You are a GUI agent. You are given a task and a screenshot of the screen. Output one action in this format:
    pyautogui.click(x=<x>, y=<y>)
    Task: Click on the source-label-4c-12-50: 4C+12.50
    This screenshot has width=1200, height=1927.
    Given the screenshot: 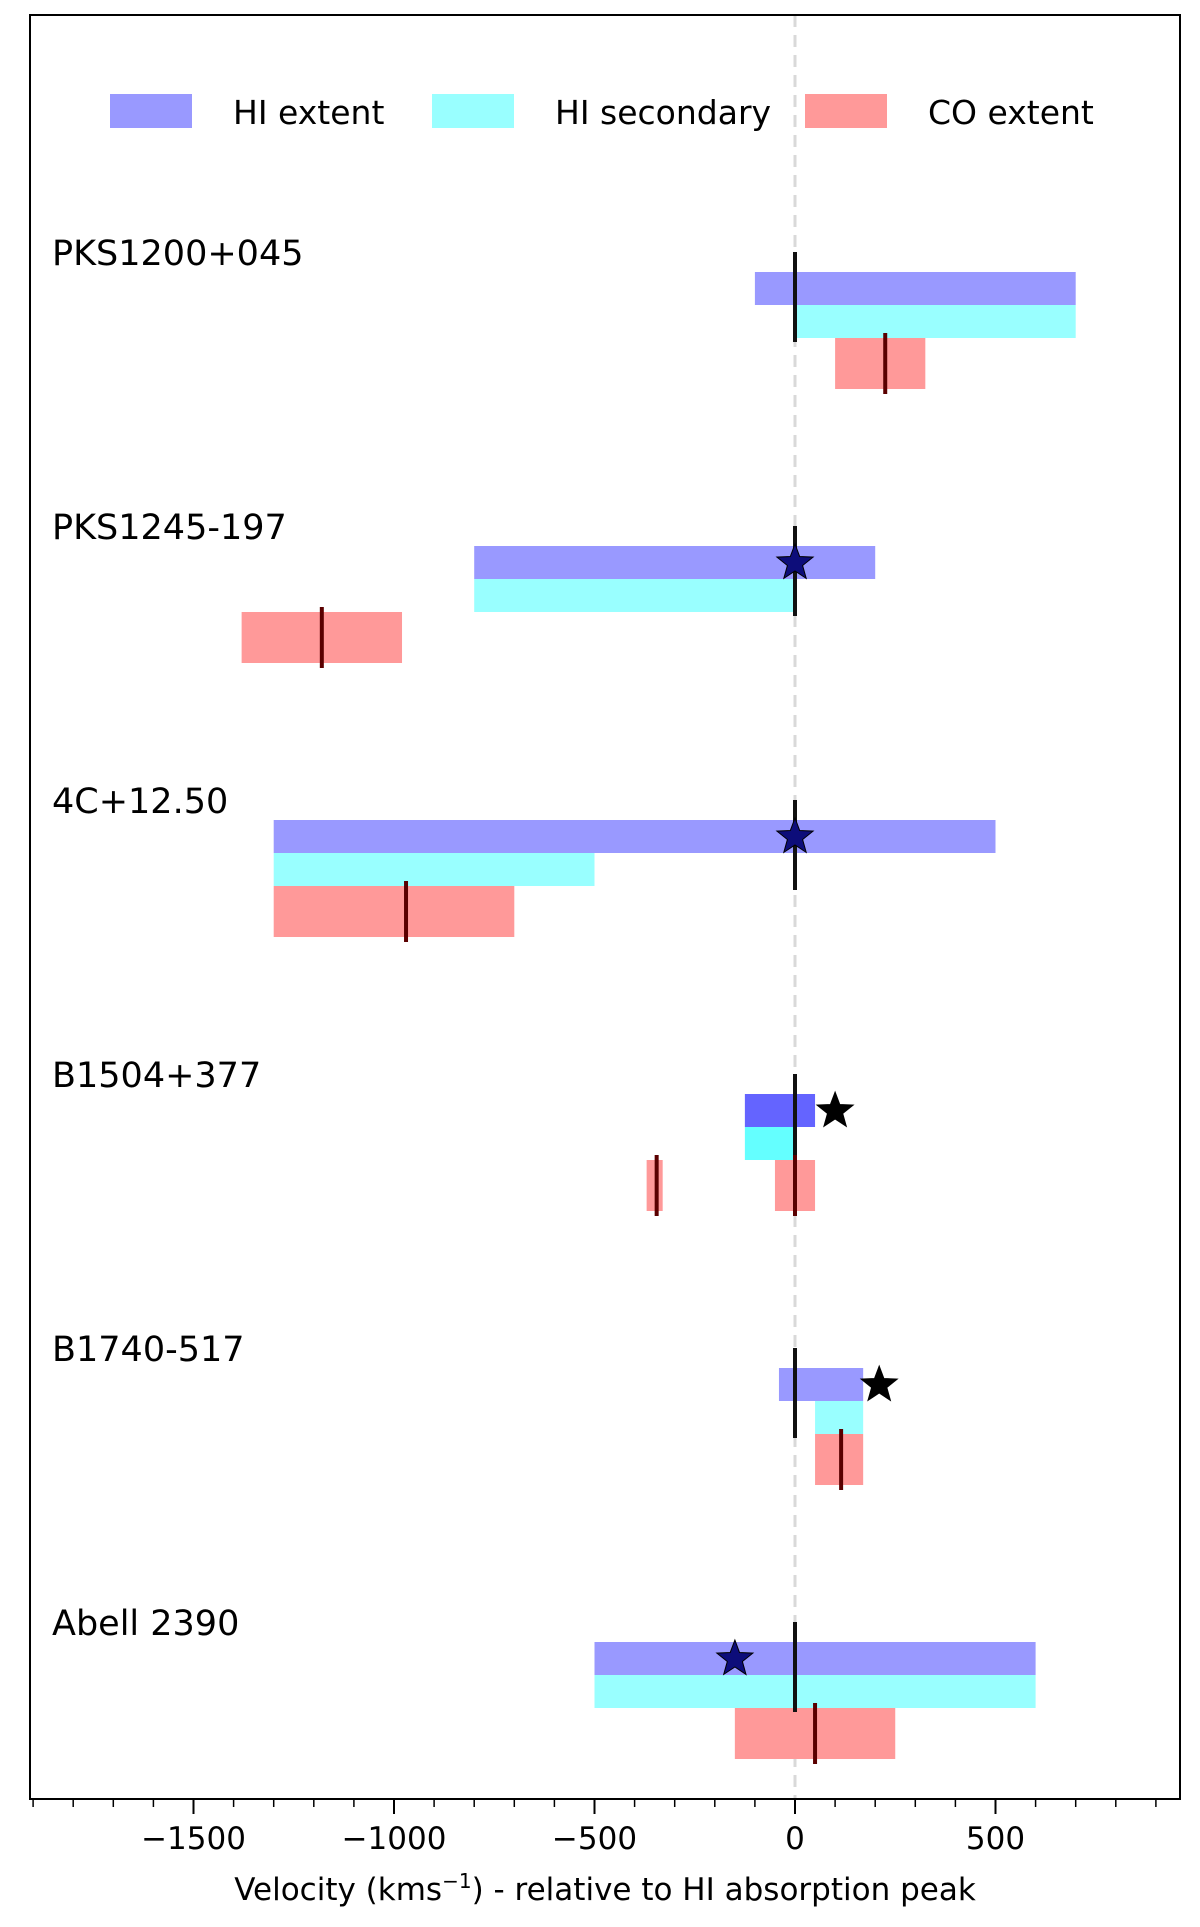 What is the action you would take?
    pyautogui.click(x=140, y=802)
    